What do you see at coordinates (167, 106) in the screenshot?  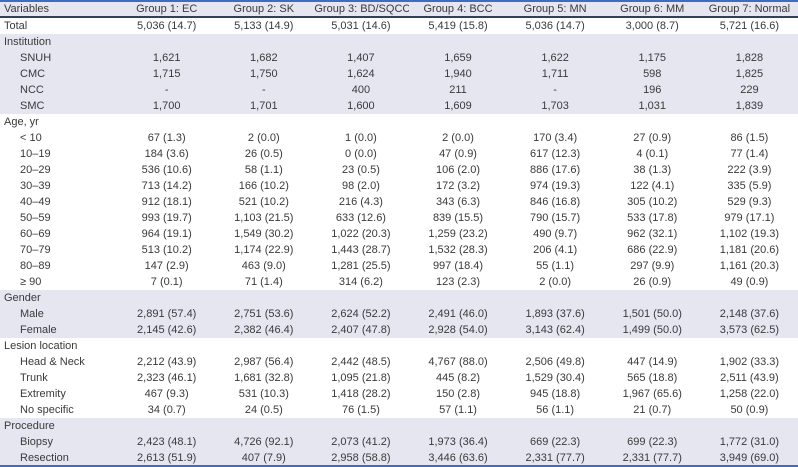 I see `value-cell: 1,700` at bounding box center [167, 106].